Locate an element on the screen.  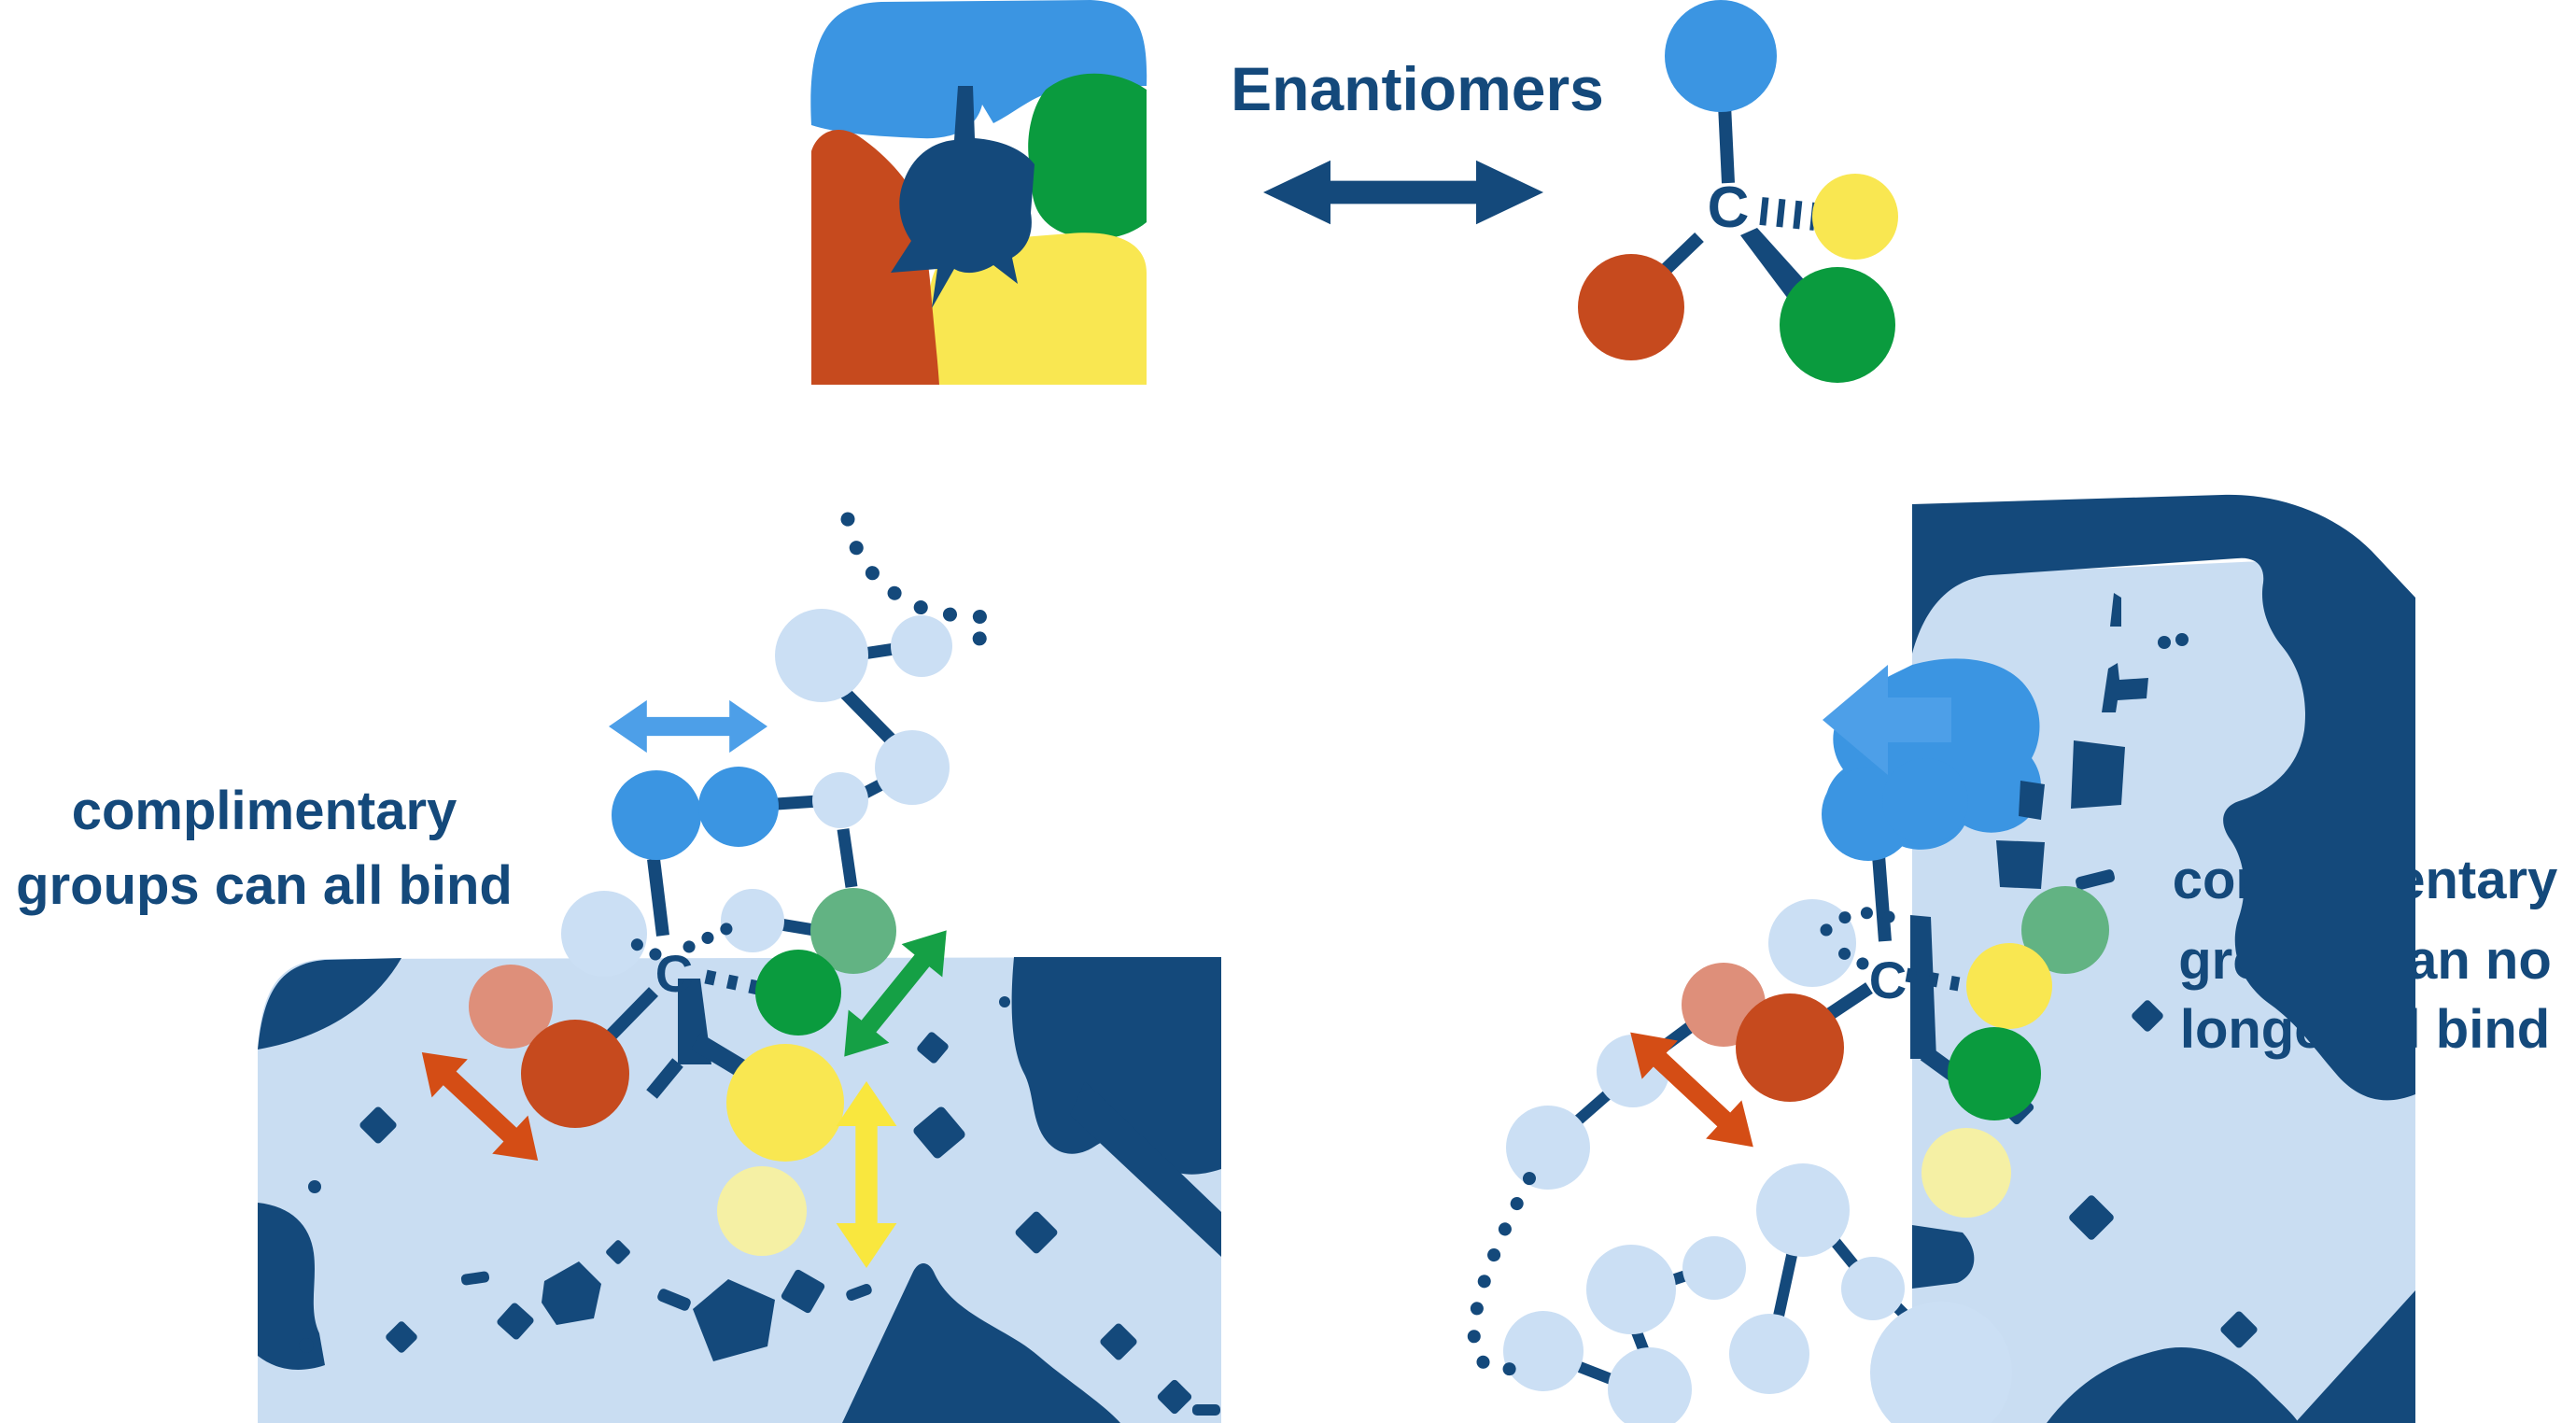
yellow-region is located at coordinates (1038, 308).